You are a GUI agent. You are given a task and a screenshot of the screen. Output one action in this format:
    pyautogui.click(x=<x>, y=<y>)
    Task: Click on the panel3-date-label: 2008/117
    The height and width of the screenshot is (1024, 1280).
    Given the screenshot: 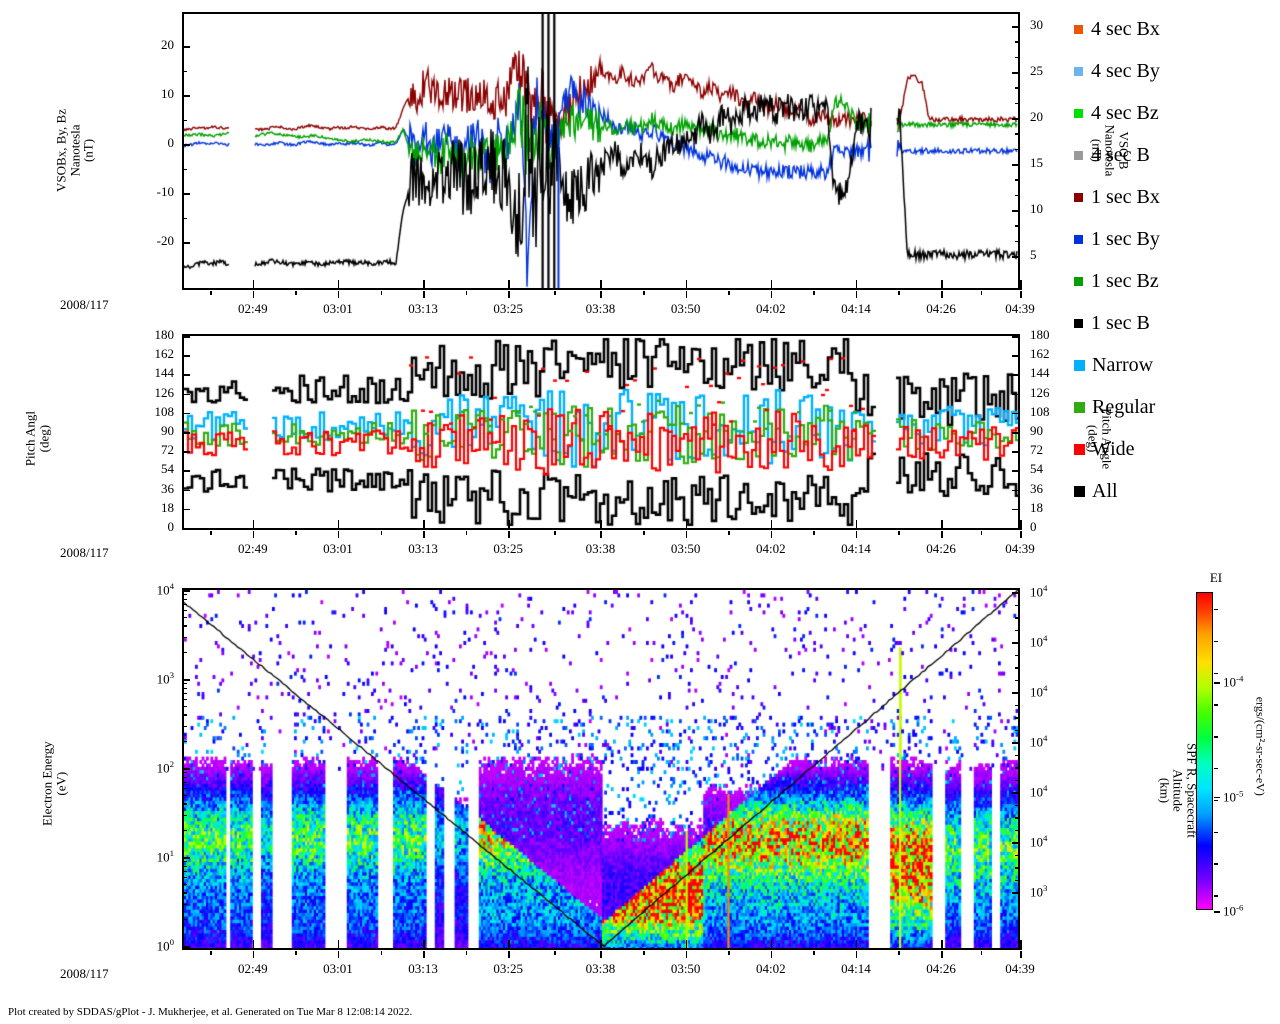 What is the action you would take?
    pyautogui.click(x=84, y=973)
    